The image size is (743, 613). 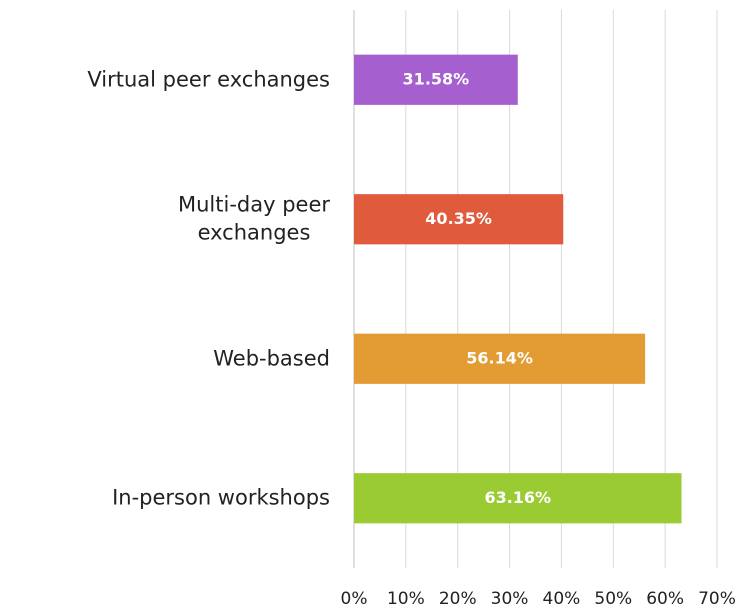 I want to click on x-tick-label: 60%, so click(x=665, y=599).